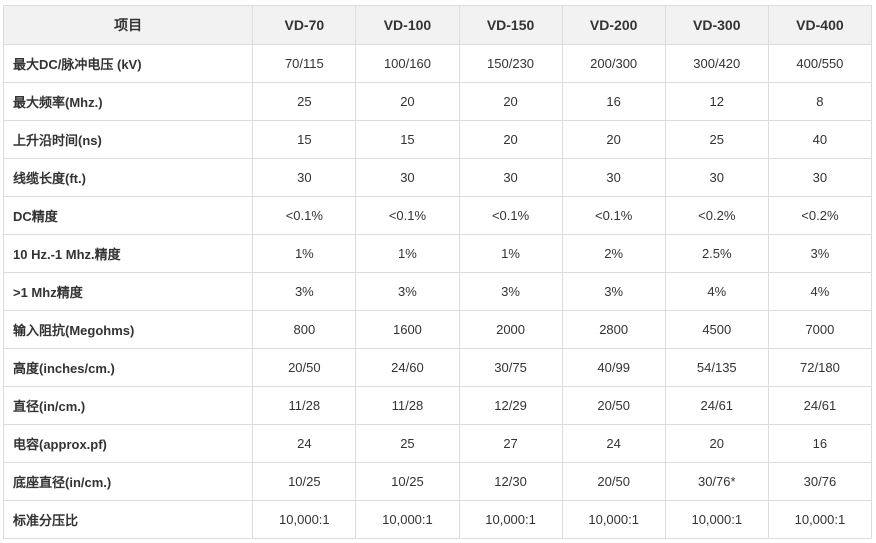 This screenshot has width=876, height=543. Describe the element at coordinates (128, 291) in the screenshot. I see `row-label-cell: >1 Mhz精度` at that location.